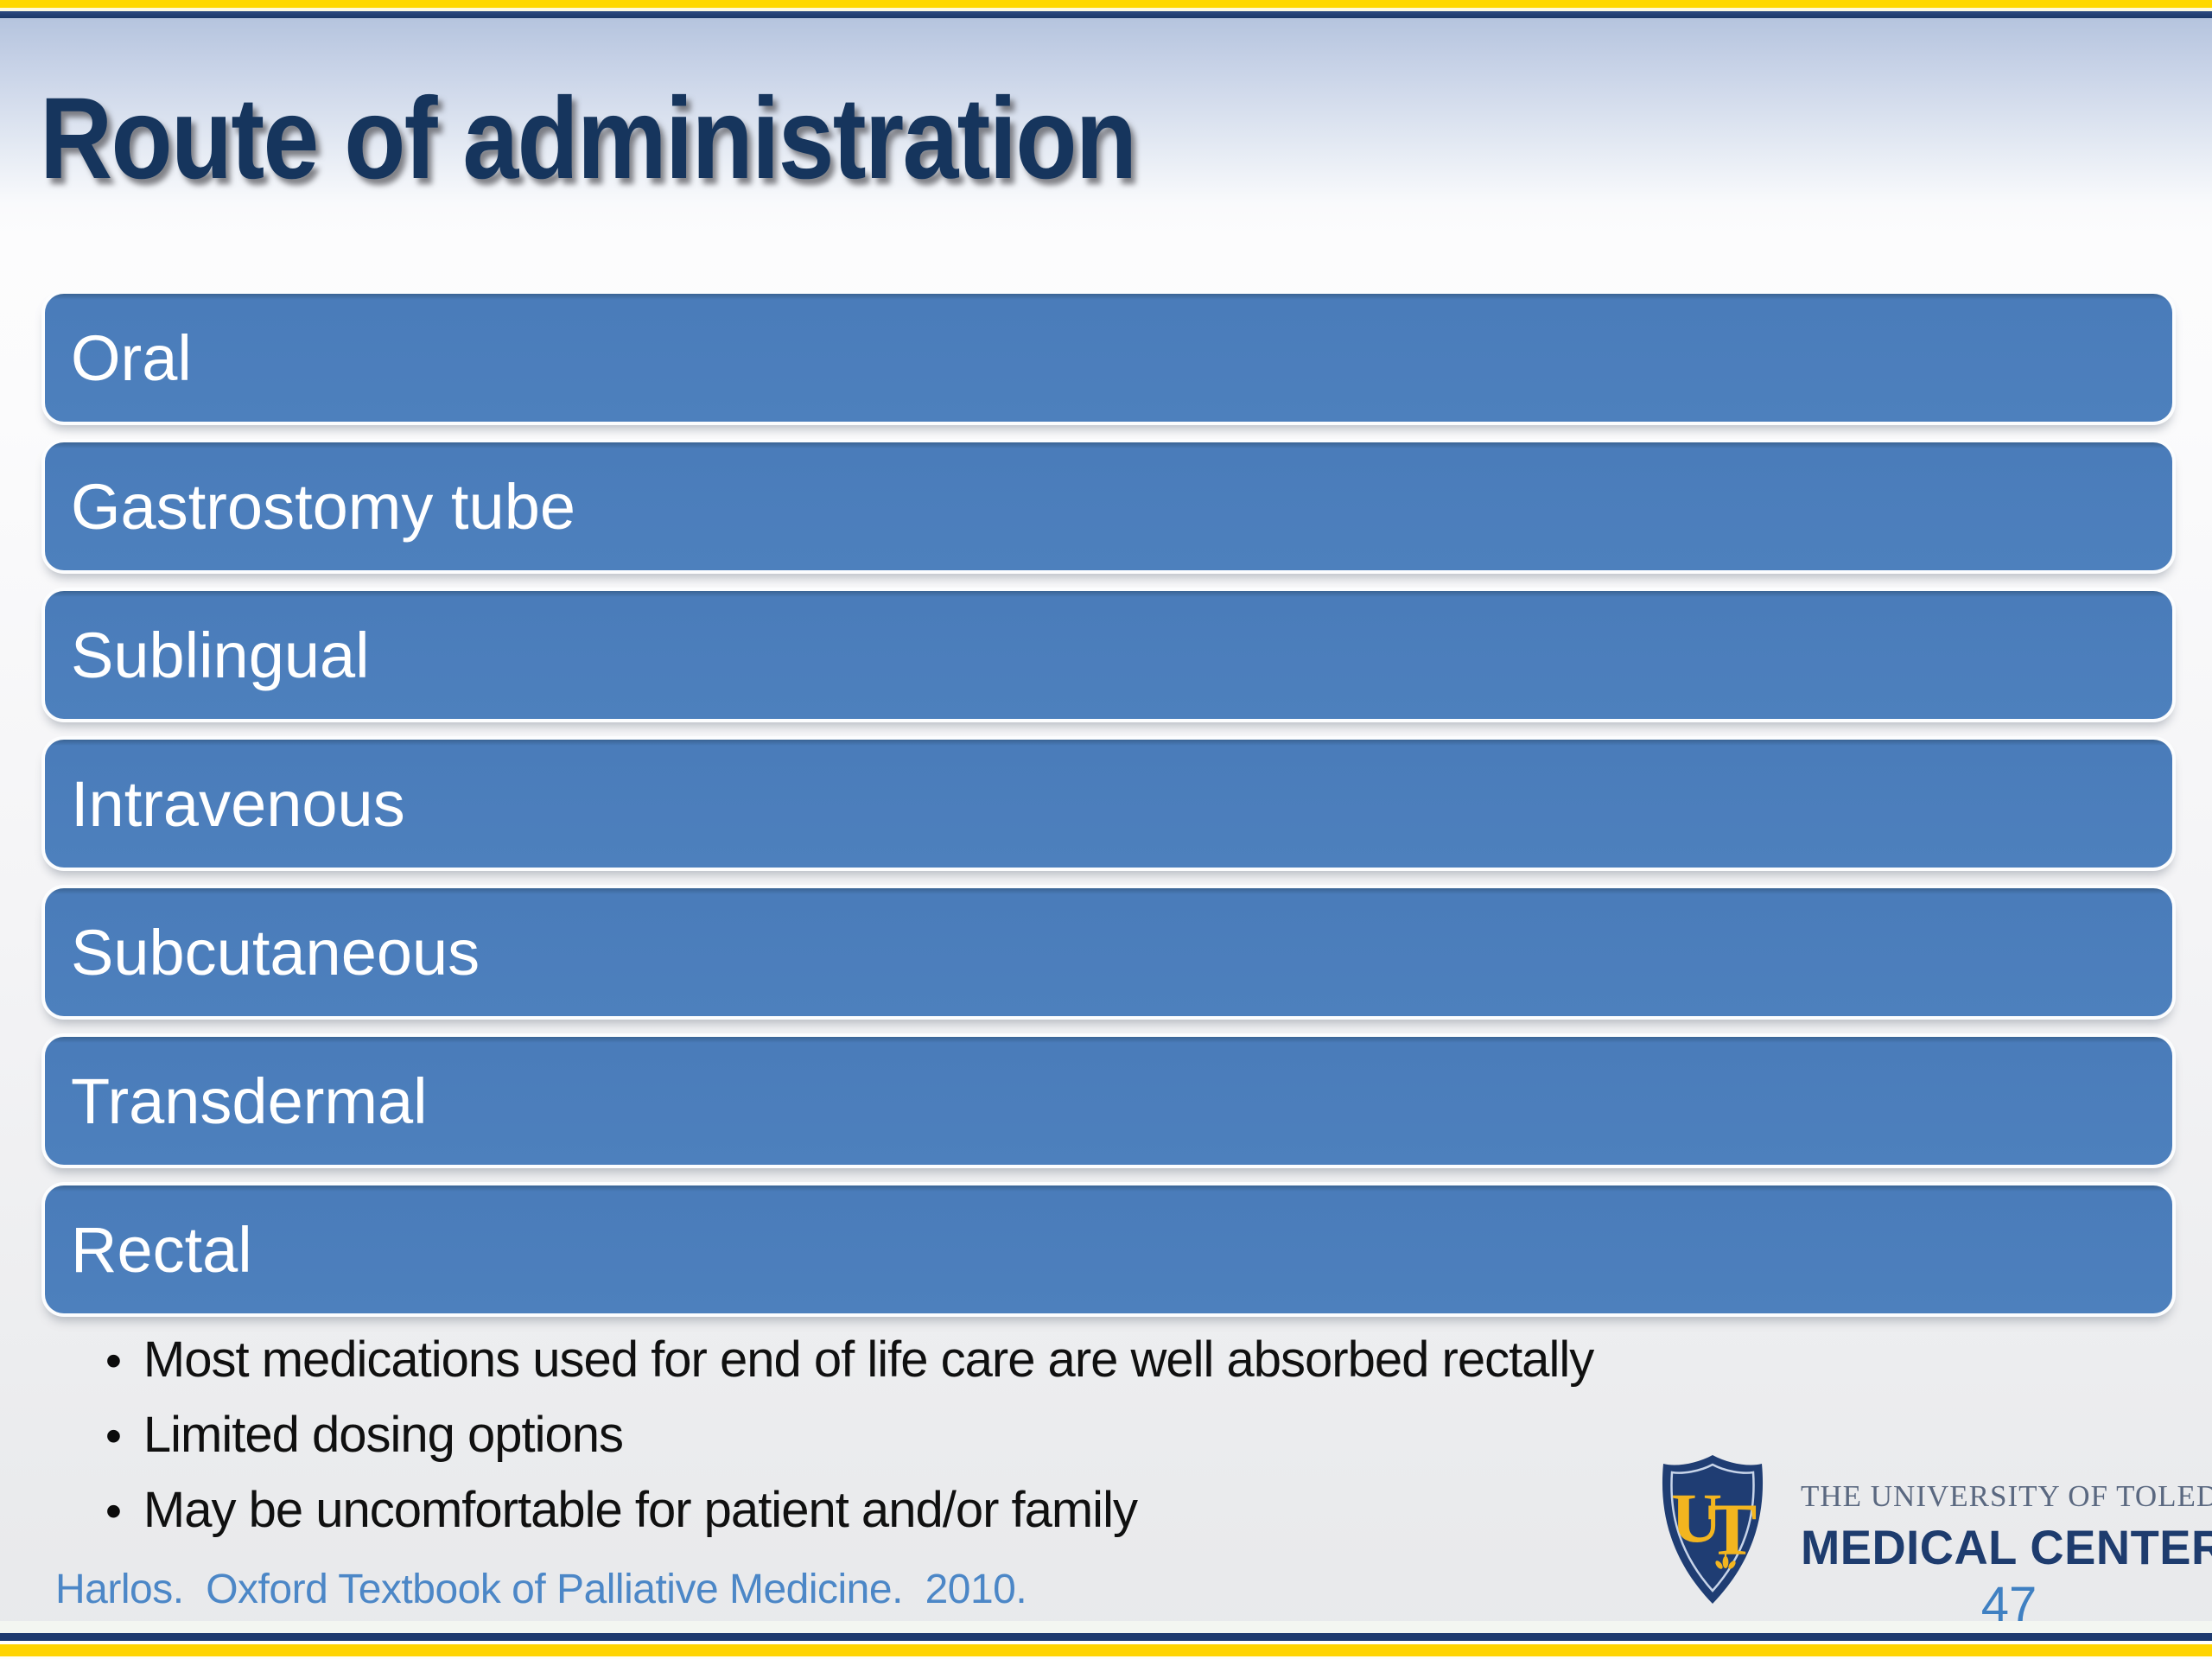 Image resolution: width=2212 pixels, height=1659 pixels. I want to click on route-label: Sublingual, so click(220, 655).